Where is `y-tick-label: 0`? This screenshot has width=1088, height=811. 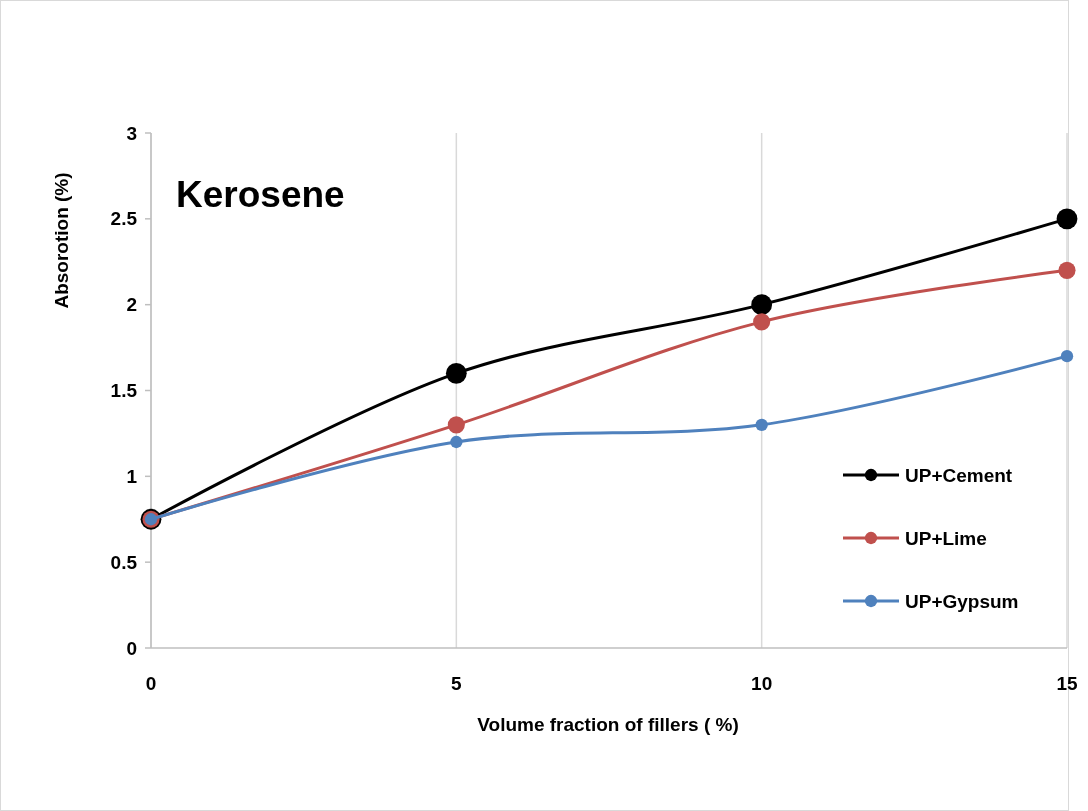 y-tick-label: 0 is located at coordinates (131, 648).